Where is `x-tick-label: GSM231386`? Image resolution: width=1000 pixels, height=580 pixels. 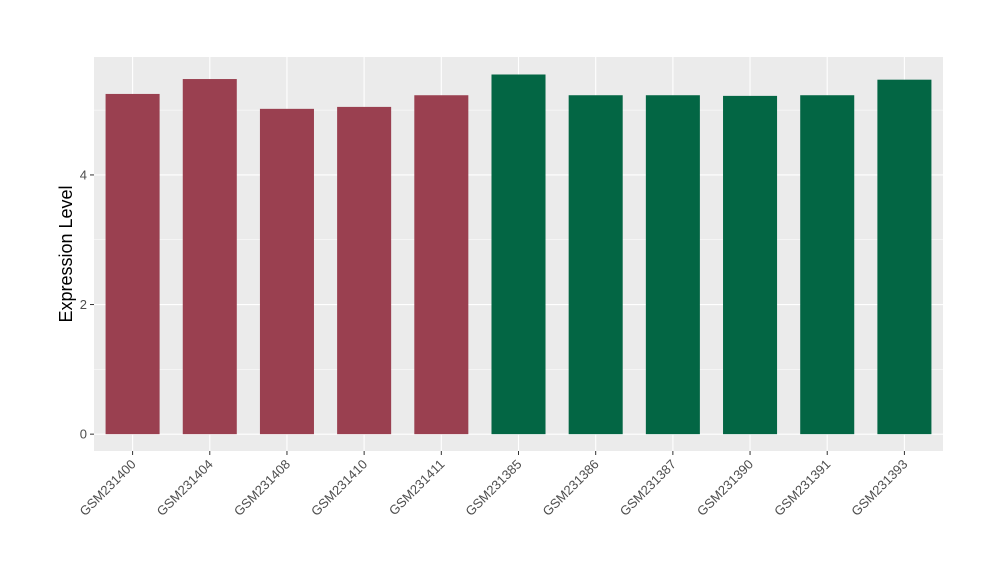
x-tick-label: GSM231386 is located at coordinates (571, 488).